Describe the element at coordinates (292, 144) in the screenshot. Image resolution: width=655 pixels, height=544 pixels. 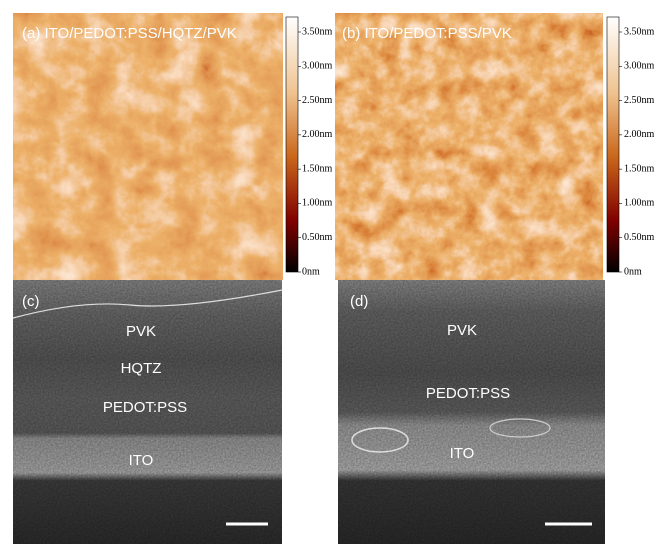
I see `colorbar-a` at that location.